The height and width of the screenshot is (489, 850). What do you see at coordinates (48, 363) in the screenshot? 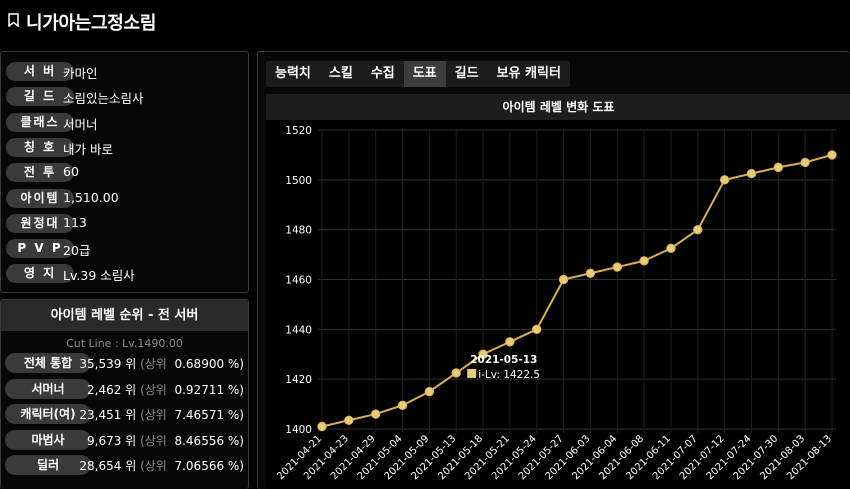
I see `ranking-category: 전체 통합` at bounding box center [48, 363].